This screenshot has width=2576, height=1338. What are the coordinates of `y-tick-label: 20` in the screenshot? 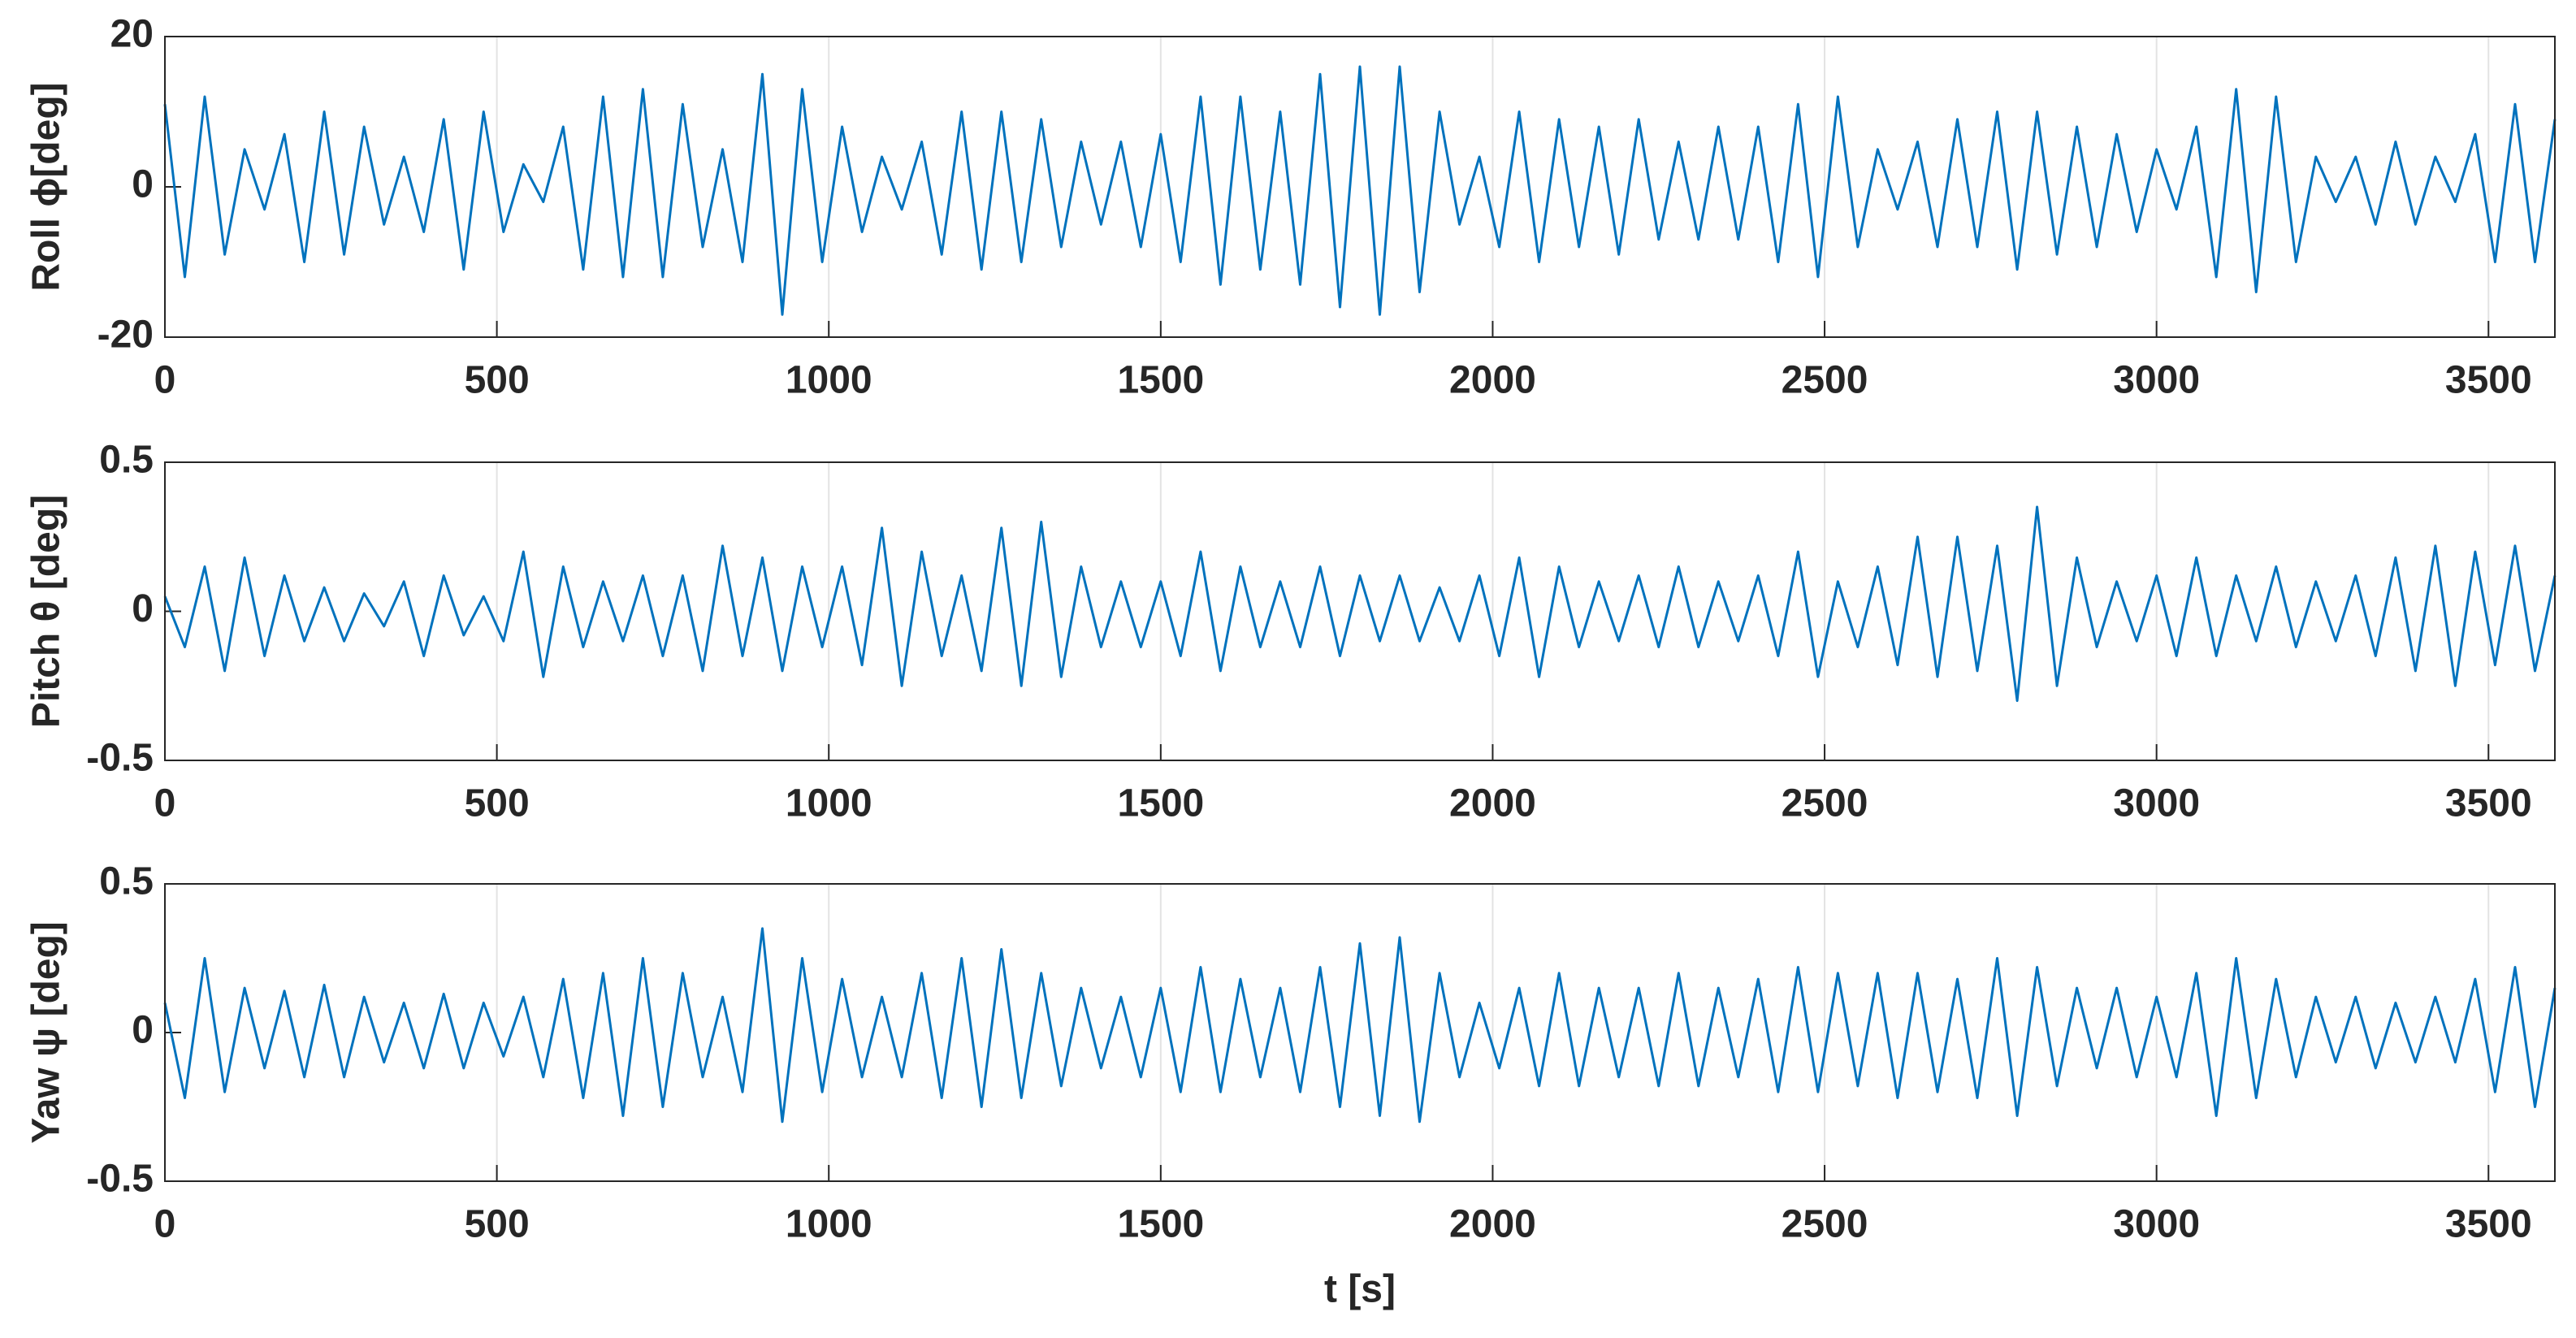 It's located at (132, 34).